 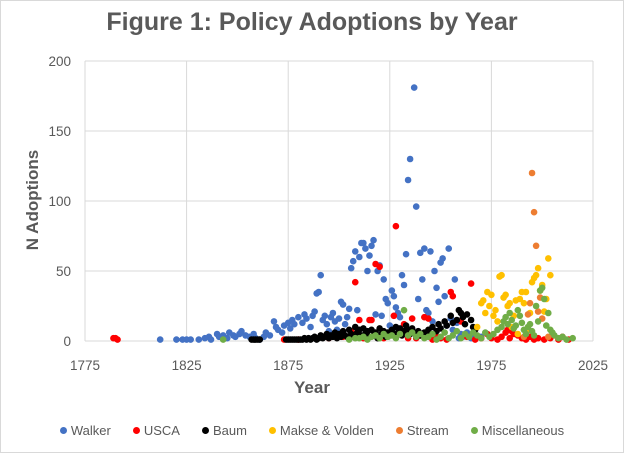 I want to click on legend-label: Stream, so click(x=427, y=430).